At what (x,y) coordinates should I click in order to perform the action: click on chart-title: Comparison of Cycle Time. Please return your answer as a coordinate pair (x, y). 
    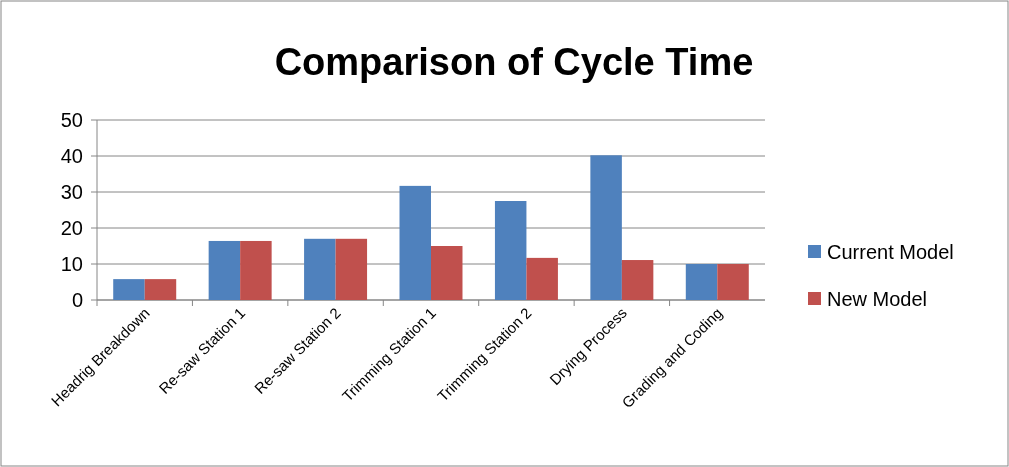
    Looking at the image, I should click on (514, 62).